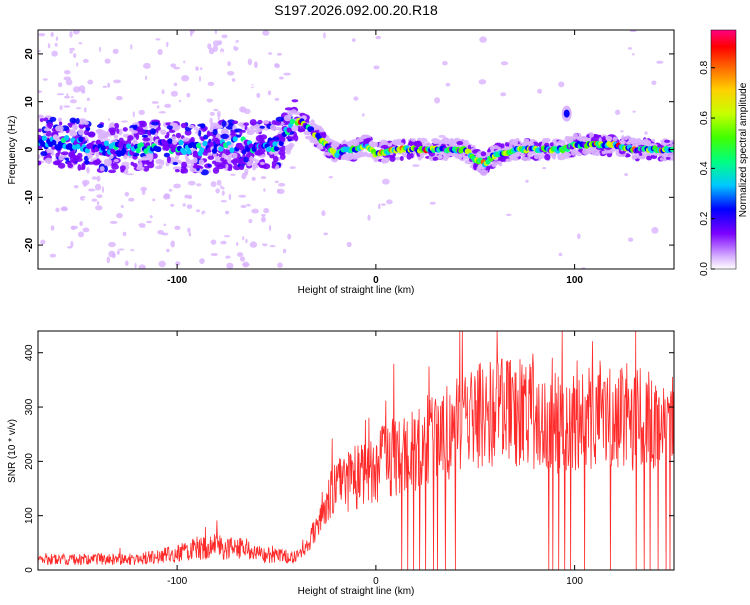 This screenshot has height=605, width=750. What do you see at coordinates (29, 197) in the screenshot?
I see `spectrogram-y-tick-label: -10` at bounding box center [29, 197].